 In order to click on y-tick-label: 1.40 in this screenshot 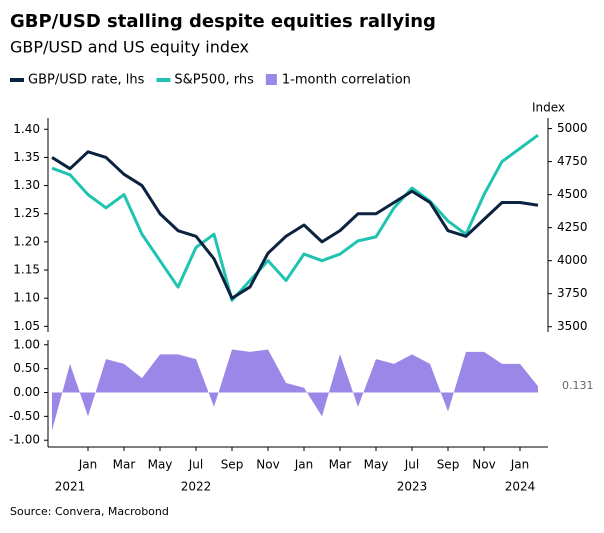, I will do `click(26, 129)`.